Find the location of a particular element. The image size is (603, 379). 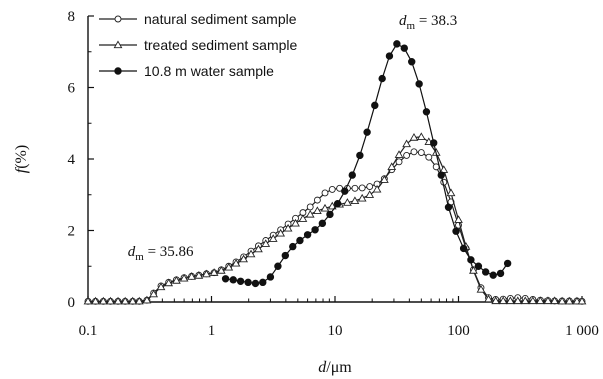

annotation-var: d is located at coordinates (403, 21).